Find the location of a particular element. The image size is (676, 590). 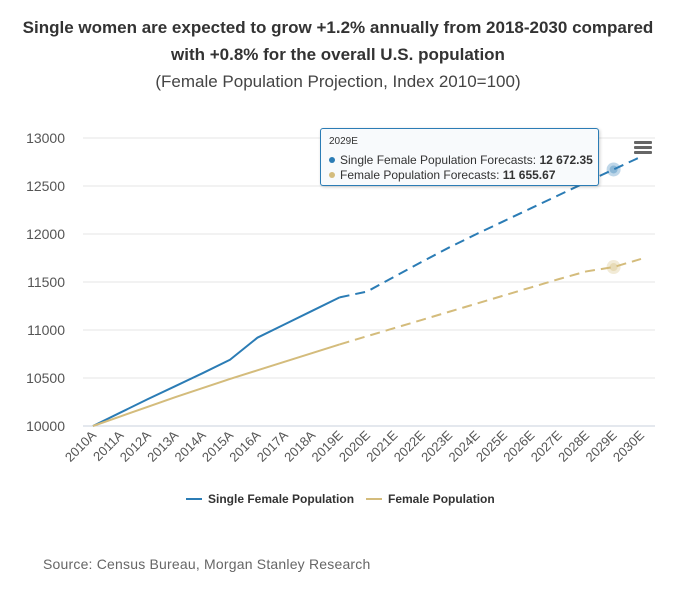

x-tick-label: 2030E is located at coordinates (628, 445).